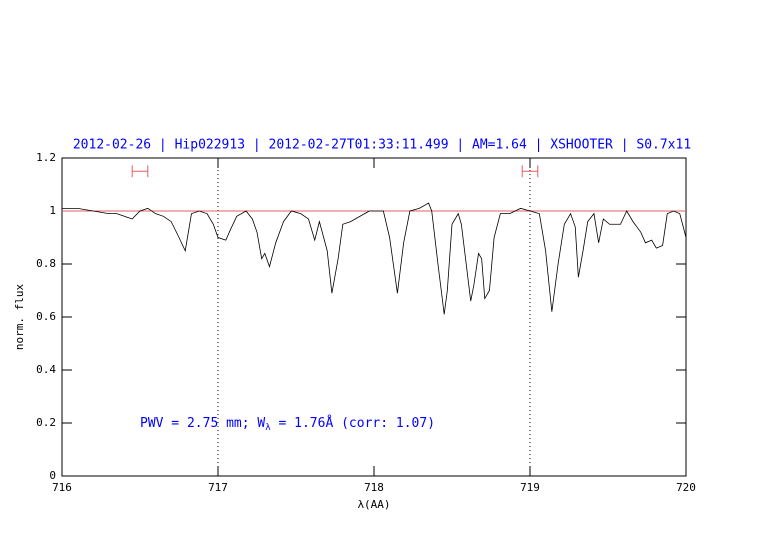 Image resolution: width=782 pixels, height=542 pixels. Describe the element at coordinates (353, 423) in the screenshot. I see `annotation-text: = 1.76Å (corr: 1.07)` at that location.